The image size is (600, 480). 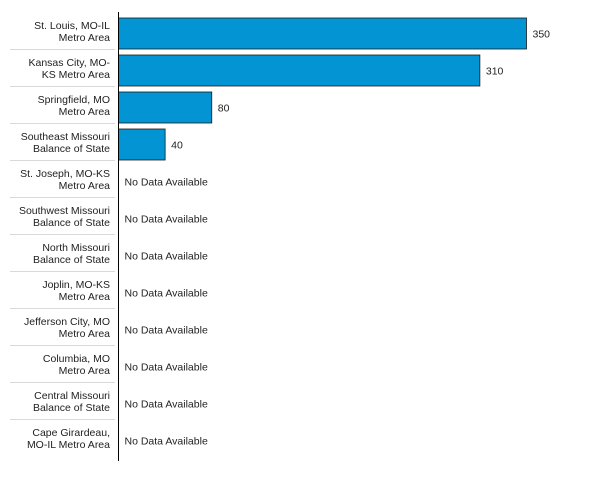 I want to click on category-label-line: Kansas City, MO-, so click(x=70, y=63).